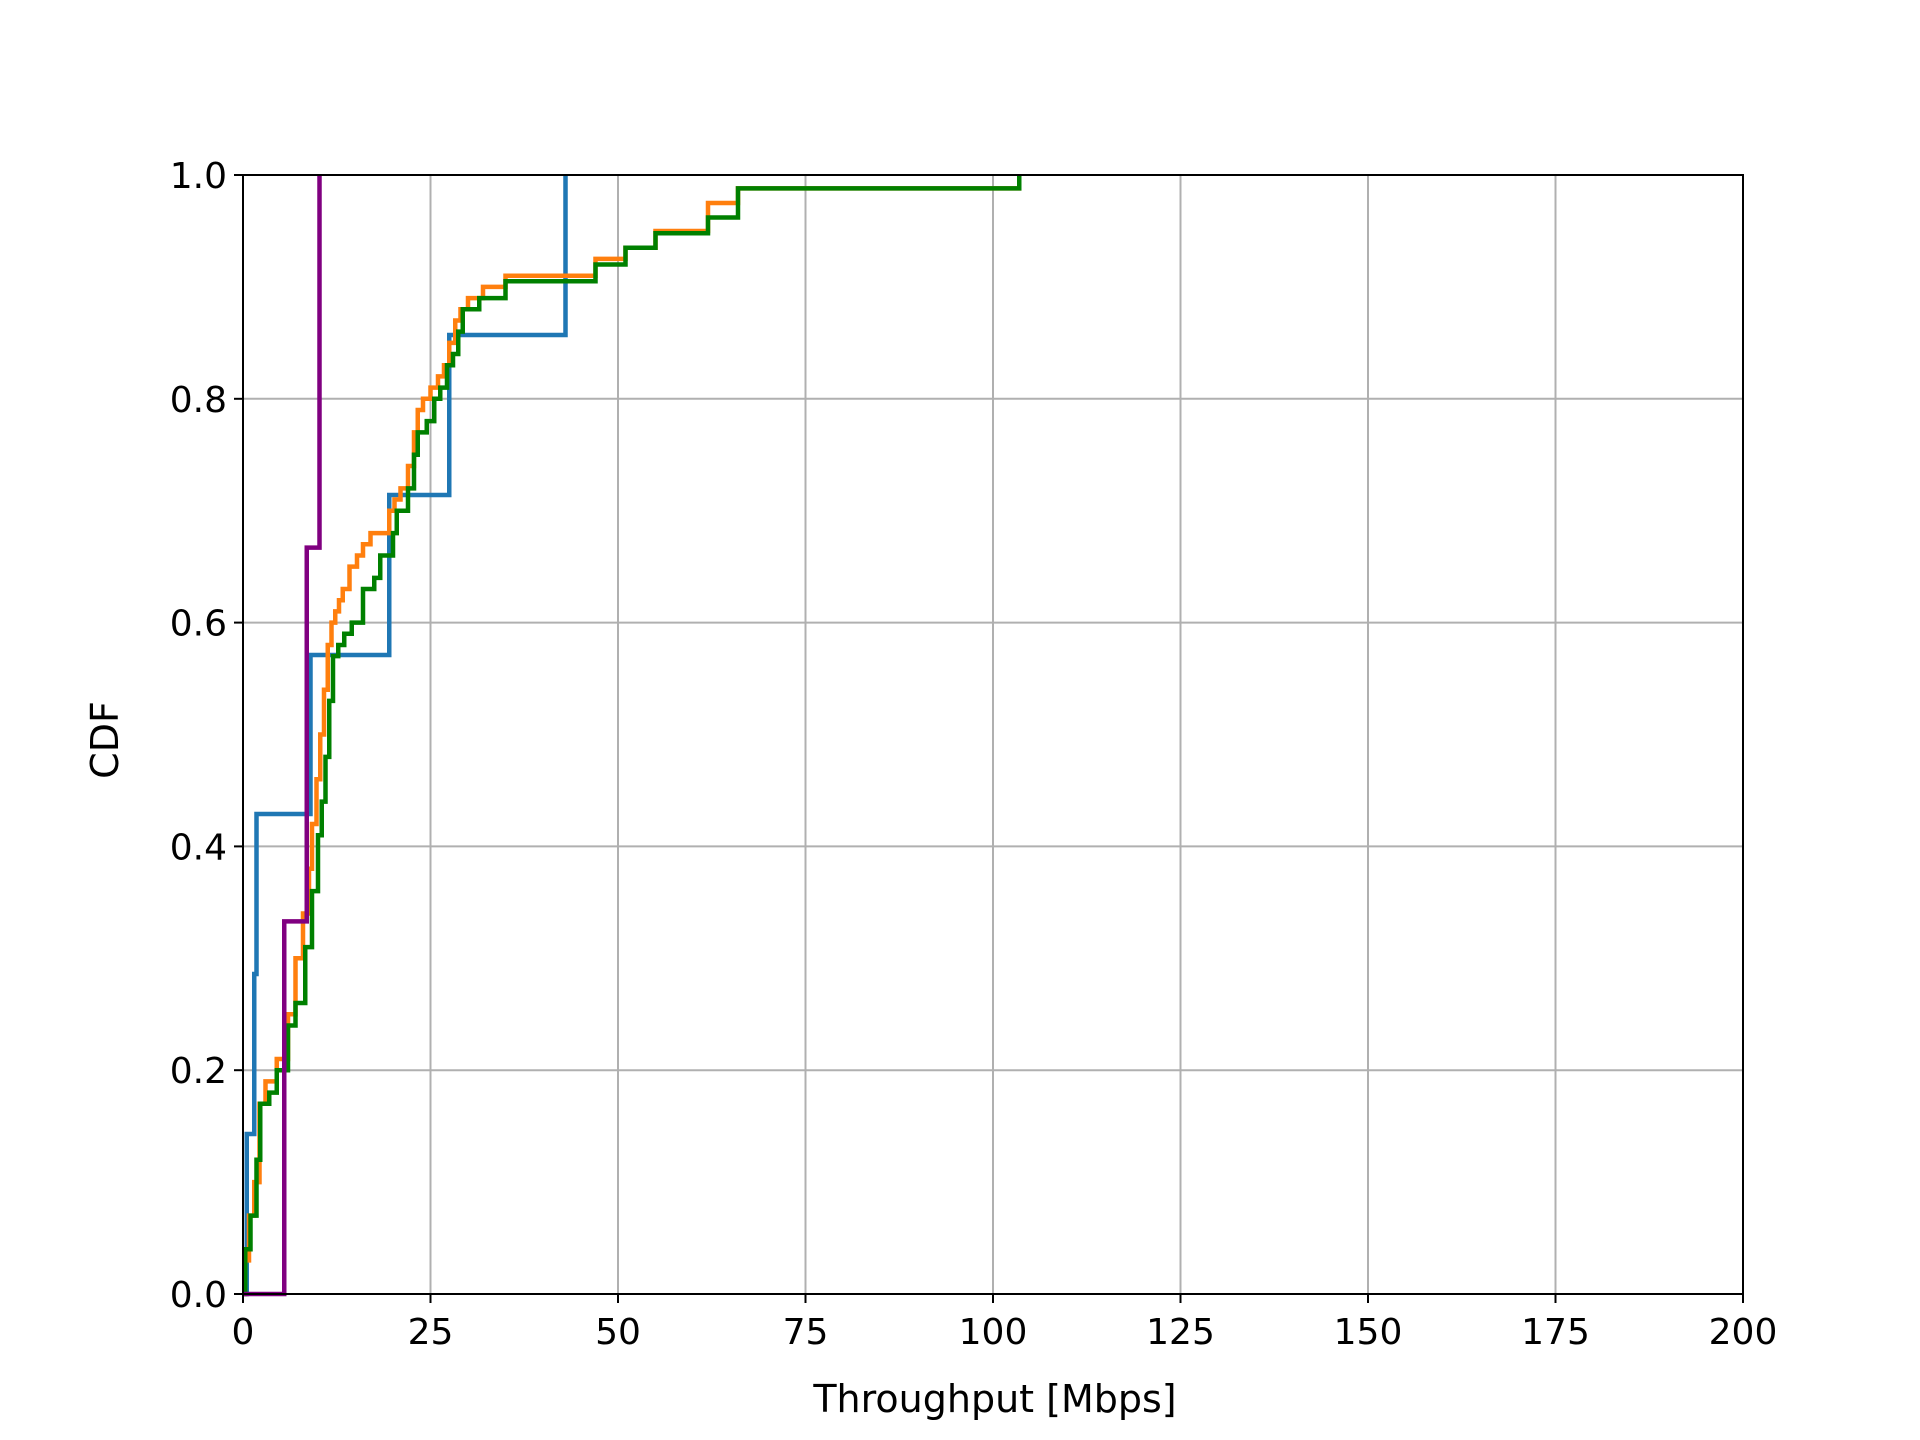  I want to click on y-axis-ticks: 0.0 0.2 0.4 0.6 0.8 1.0, so click(206, 736).